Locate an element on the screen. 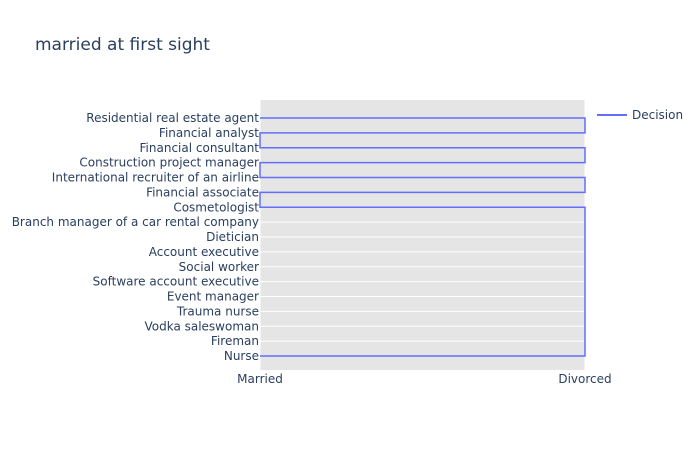 The width and height of the screenshot is (700, 454). y-tick-label: Trauma nurse is located at coordinates (217, 311).